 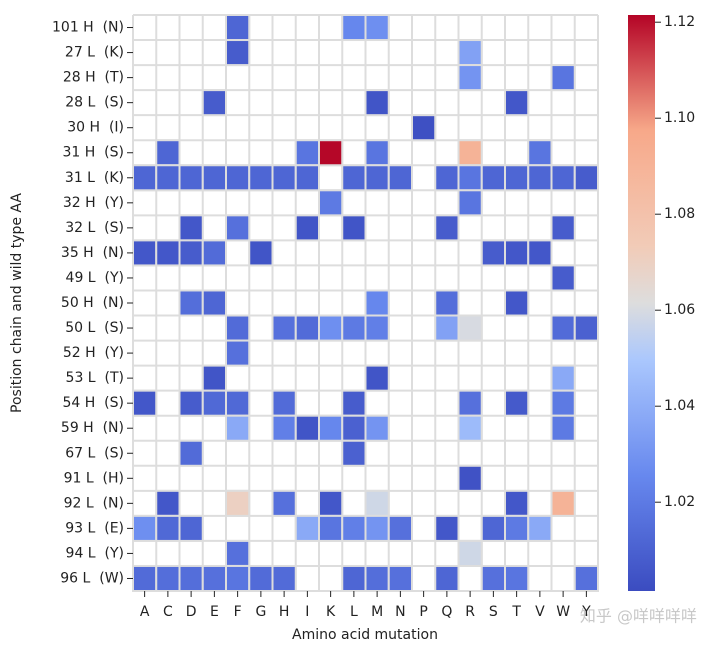 What do you see at coordinates (94, 178) in the screenshot?
I see `y-tick-label: 31 L (K)` at bounding box center [94, 178].